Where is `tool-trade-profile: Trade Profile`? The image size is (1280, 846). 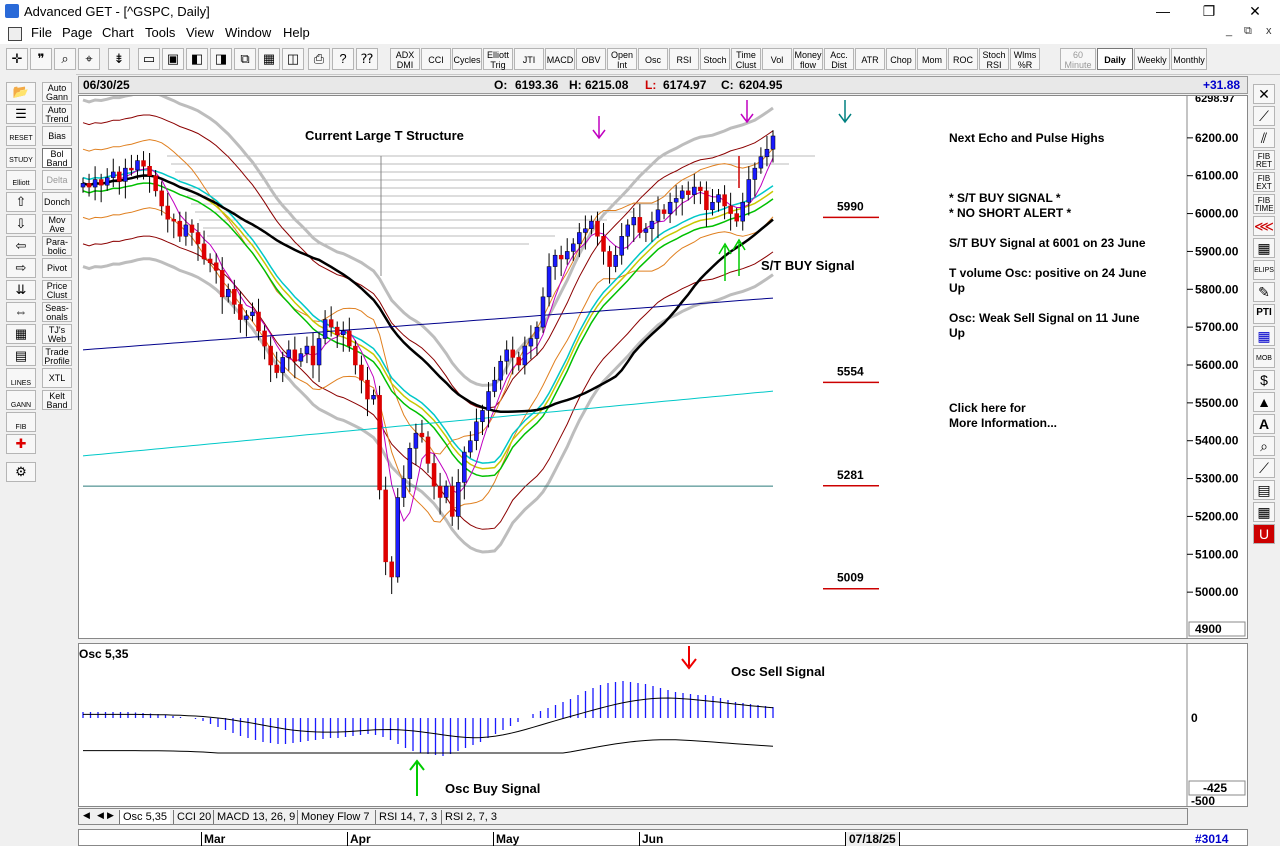
tool-trade-profile: Trade Profile is located at coordinates (57, 356).